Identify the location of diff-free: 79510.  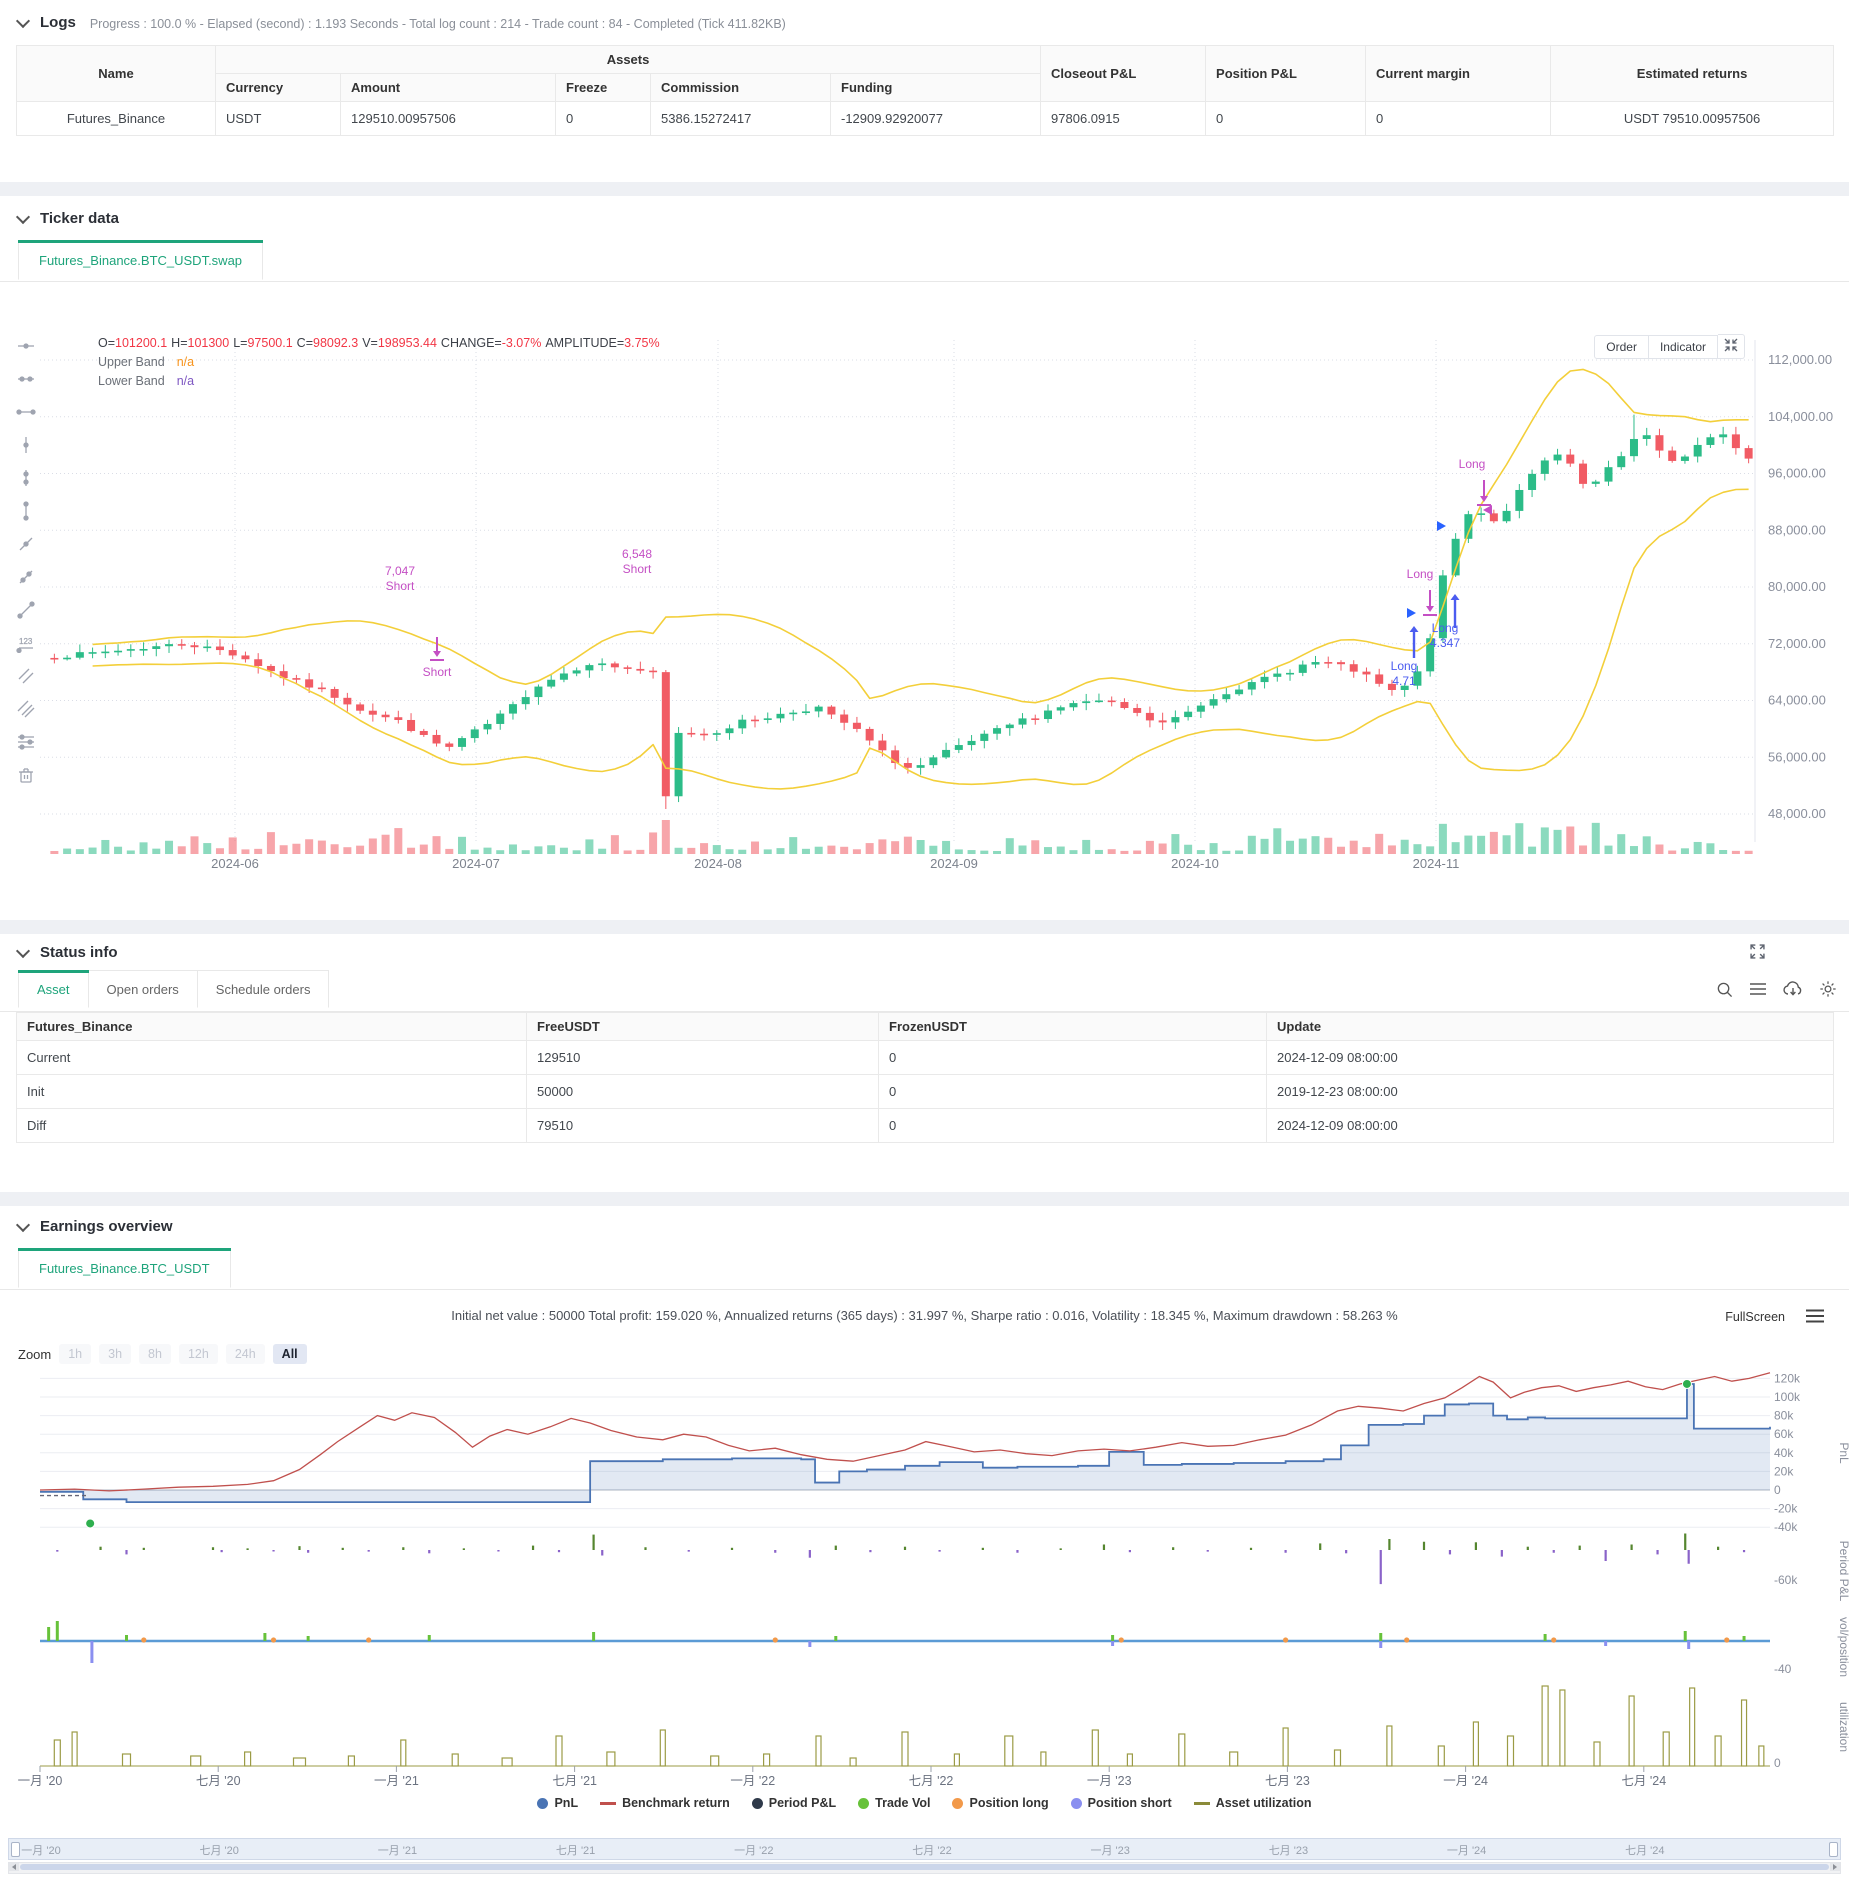
(702, 1125).